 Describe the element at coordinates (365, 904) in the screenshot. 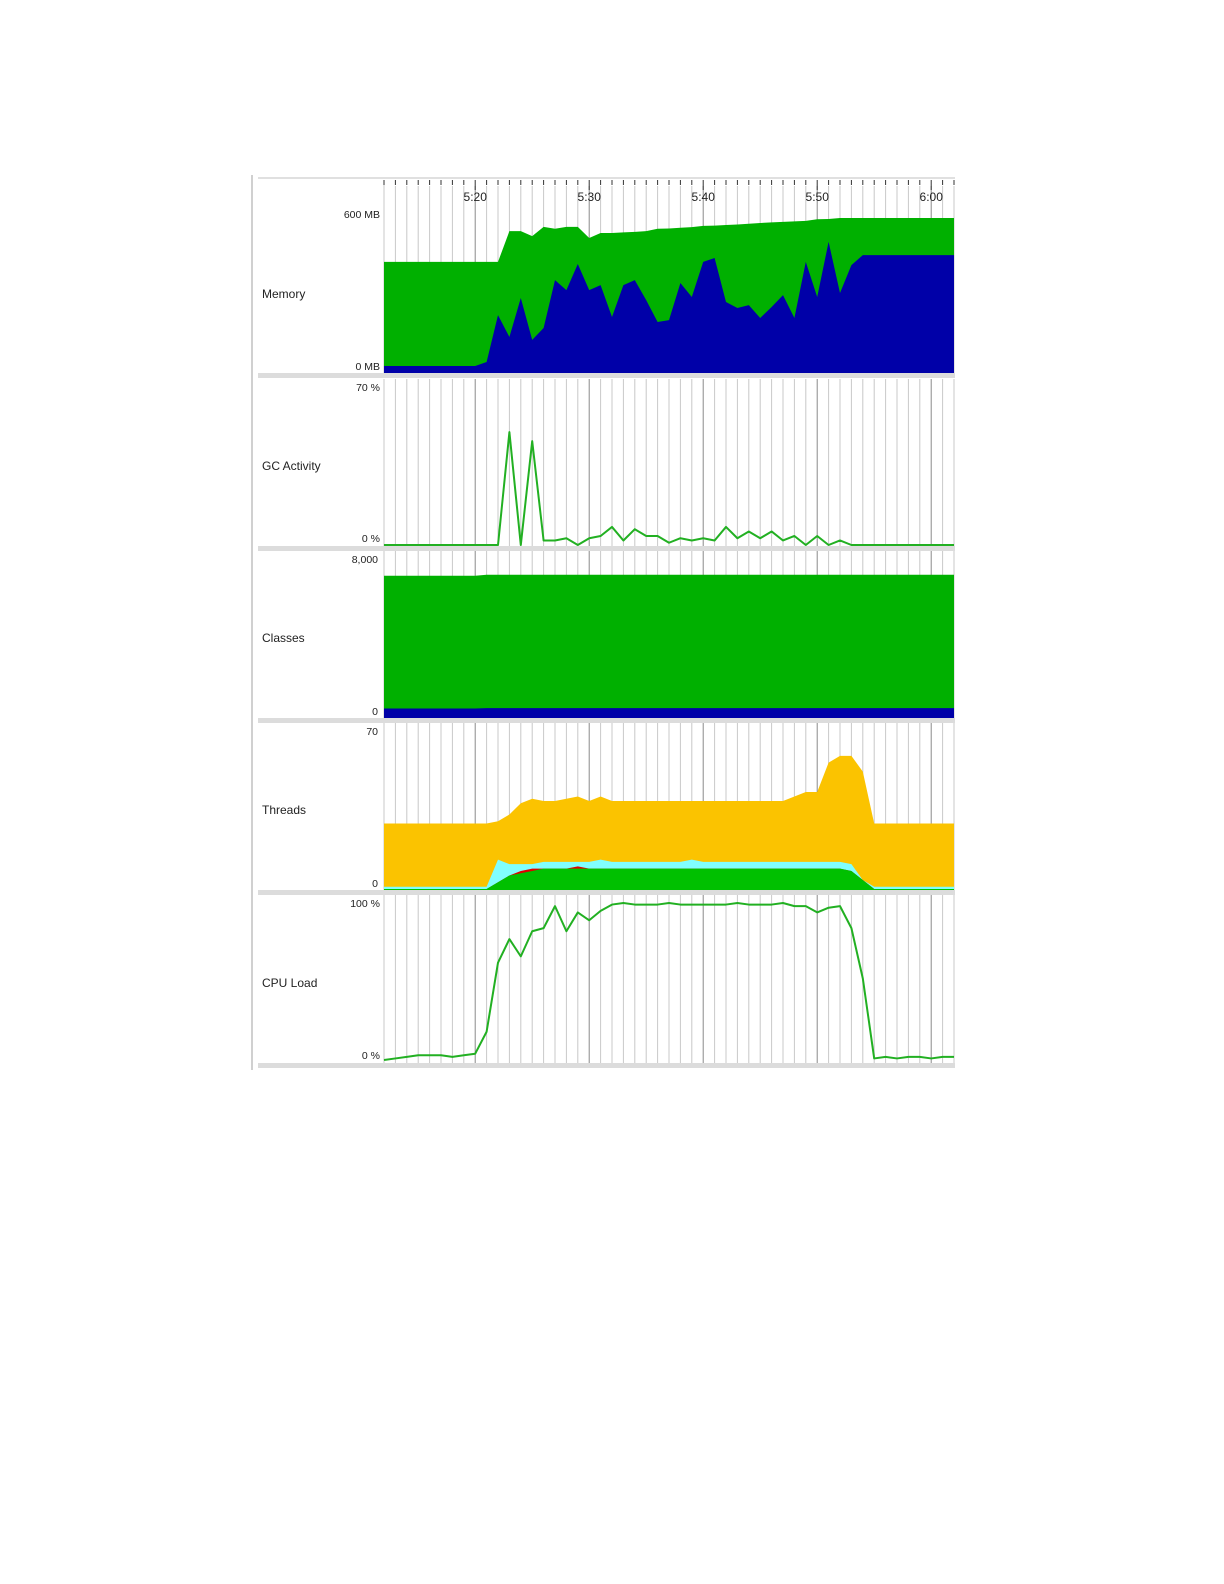

I see `y-tick-max: 100 %` at that location.